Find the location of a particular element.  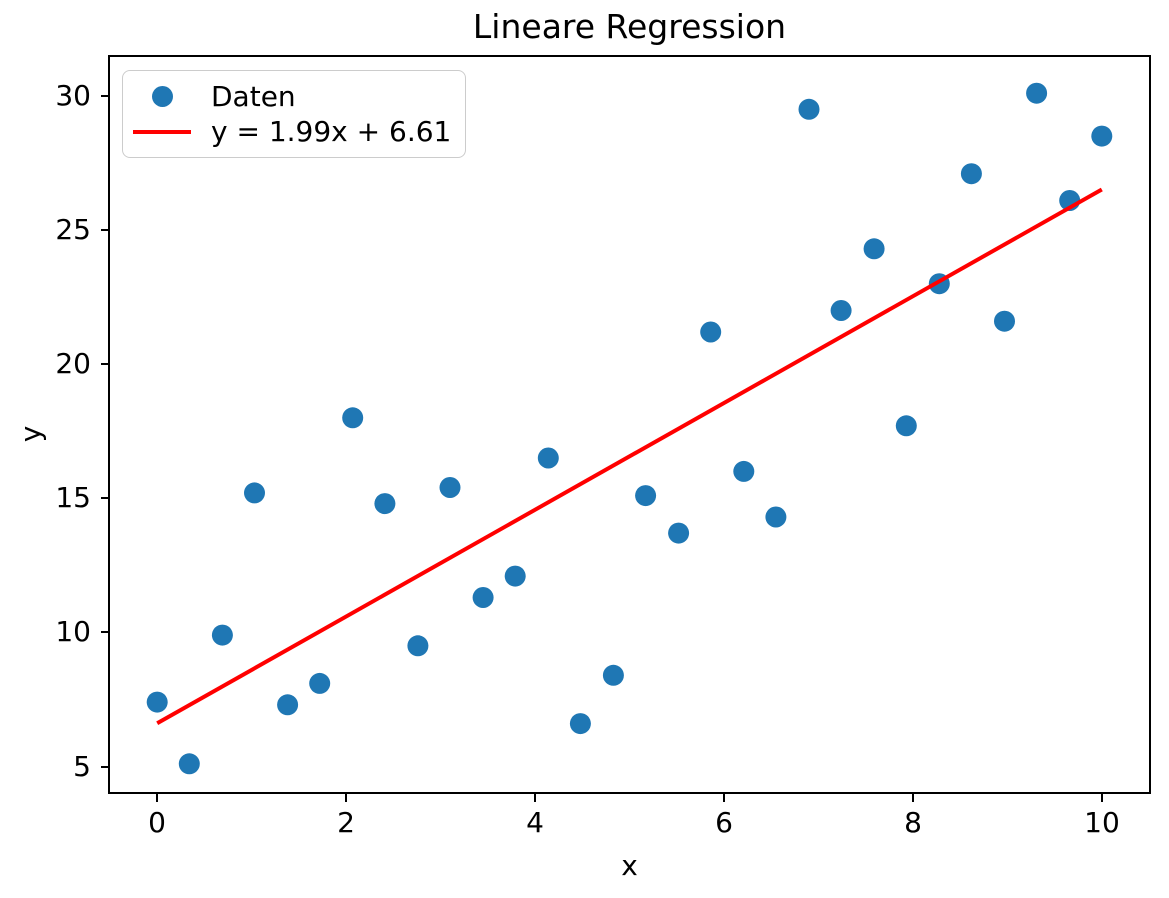

x-axis-label: x is located at coordinates (629, 865).